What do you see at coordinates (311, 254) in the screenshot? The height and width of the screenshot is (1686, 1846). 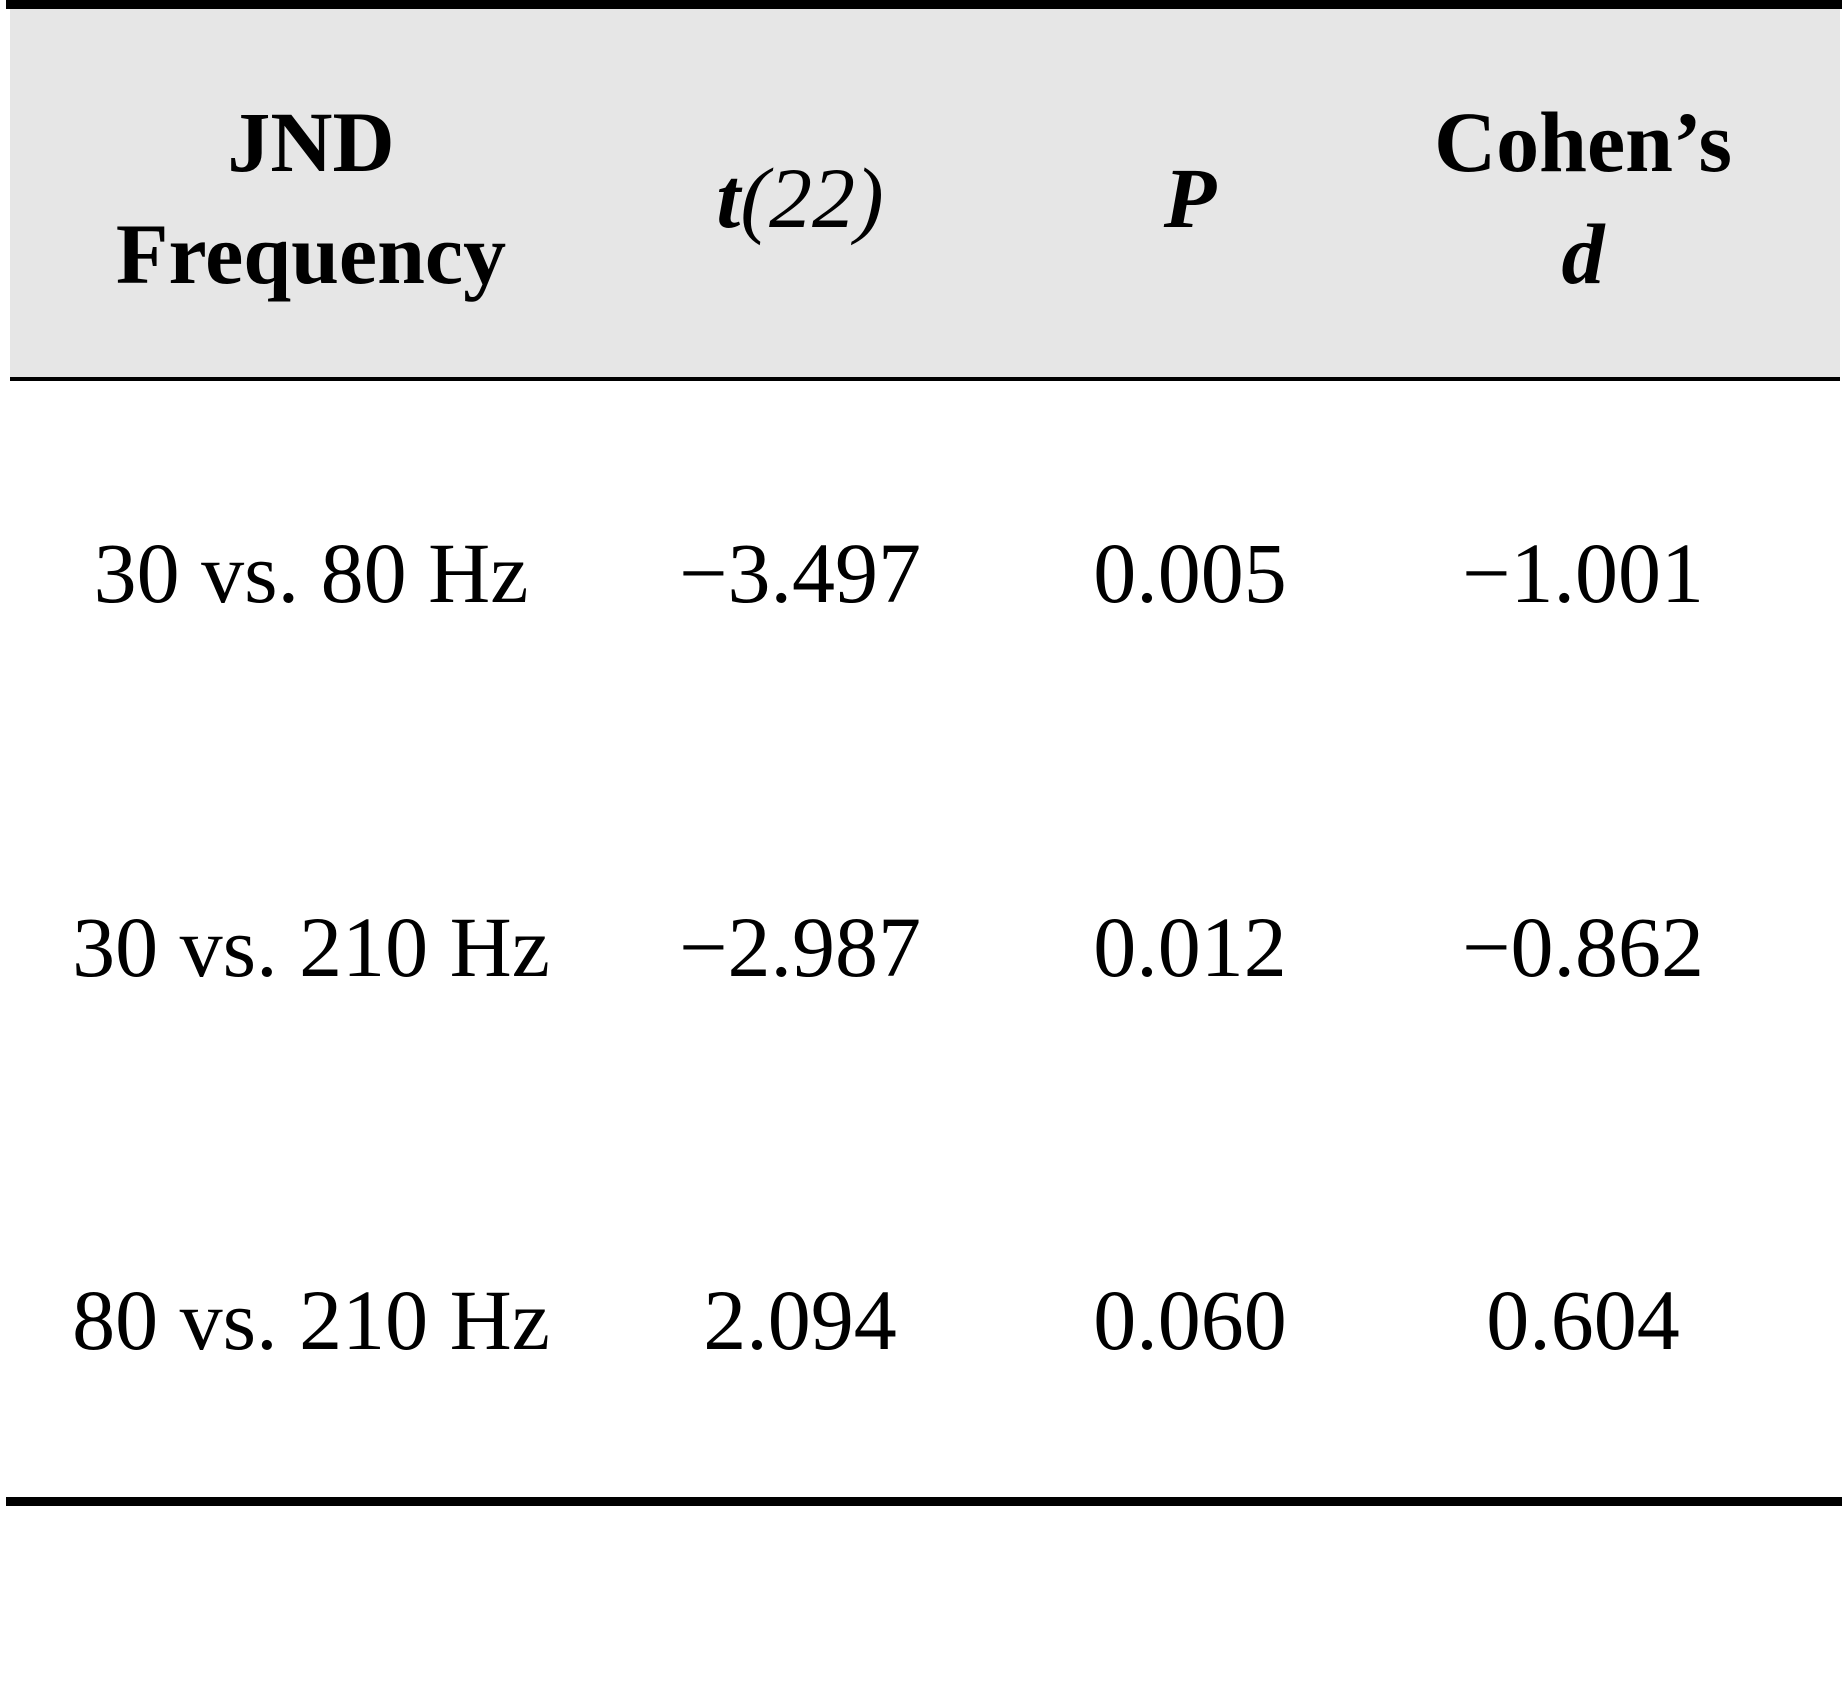 I see `header-jnd-line2: Frequency` at bounding box center [311, 254].